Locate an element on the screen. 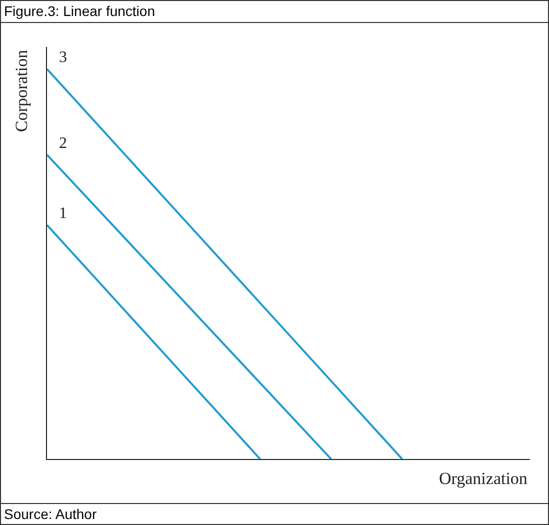 This screenshot has width=549, height=525. chart-title: Figure.3: Linear function is located at coordinates (274, 12).